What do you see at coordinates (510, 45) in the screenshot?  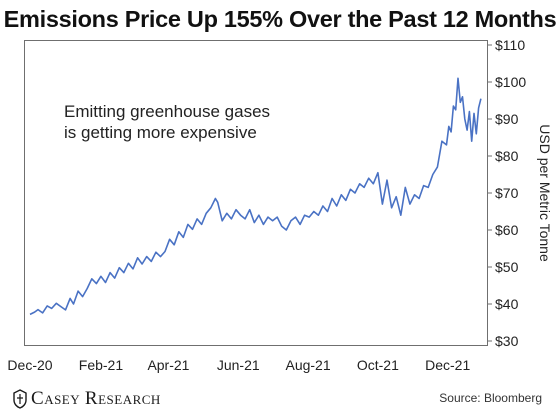 I see `y-tick-label: $110` at bounding box center [510, 45].